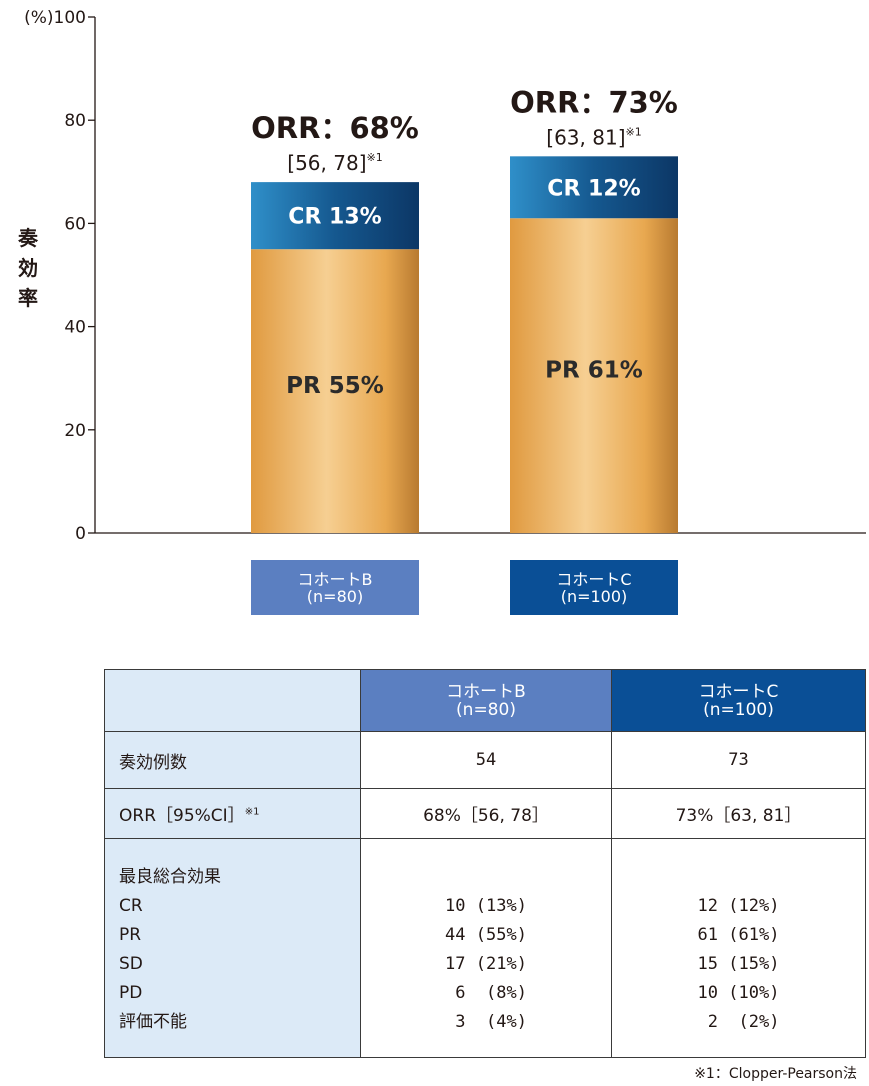 The width and height of the screenshot is (869, 1086). I want to click on cohort-b-label: コホートB (n=80), so click(335, 587).